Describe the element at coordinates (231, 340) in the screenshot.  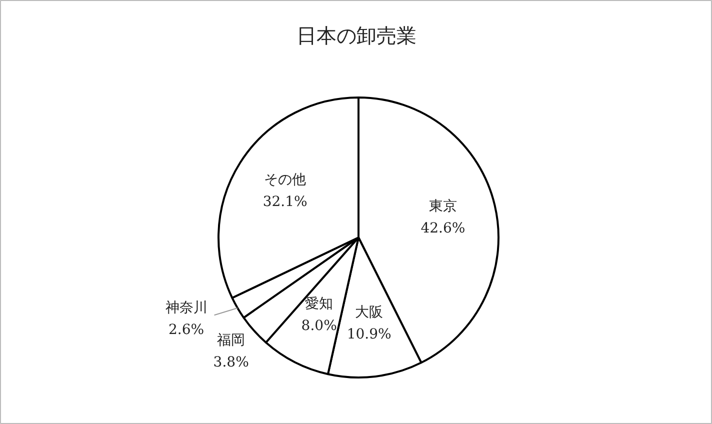
I see `slice-label: 福岡` at that location.